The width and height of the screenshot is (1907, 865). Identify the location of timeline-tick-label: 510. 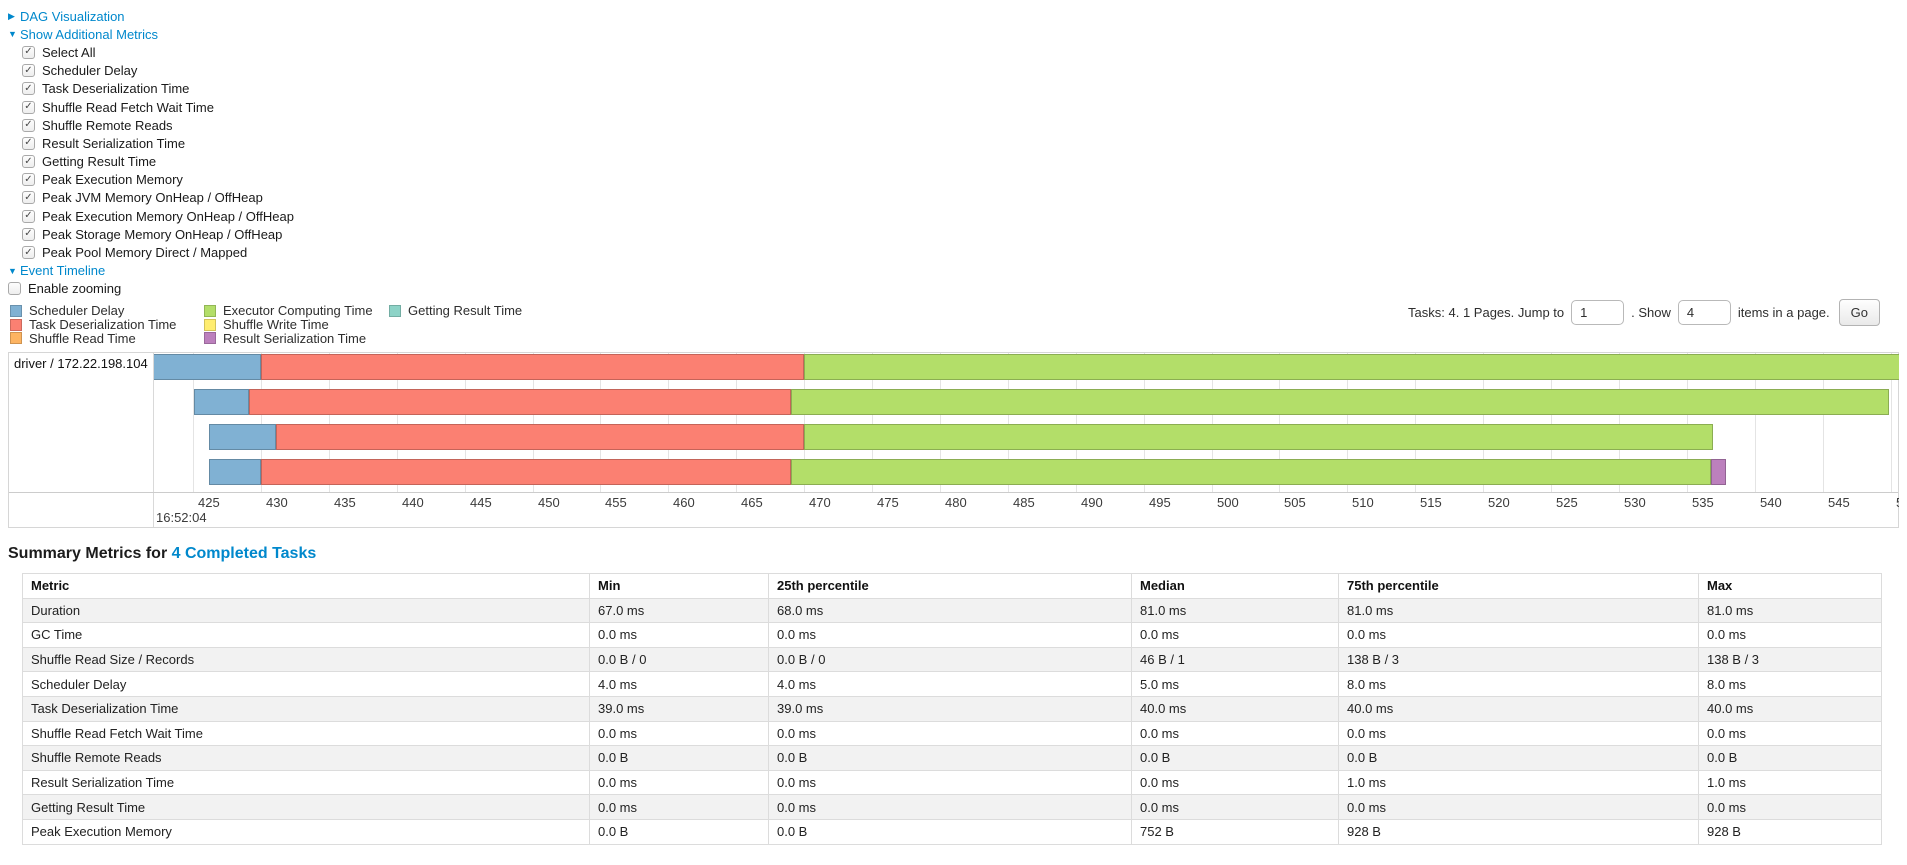
(1363, 502).